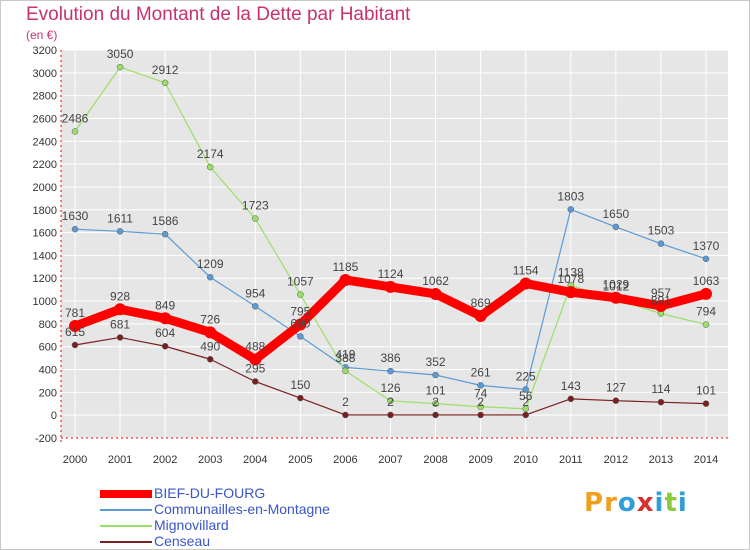  I want to click on x-tick-label: 2008, so click(435, 460).